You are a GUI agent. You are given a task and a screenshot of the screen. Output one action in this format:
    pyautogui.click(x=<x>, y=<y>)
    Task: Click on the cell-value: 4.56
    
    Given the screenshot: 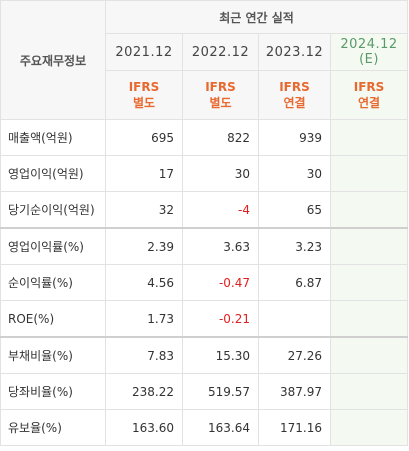 What is the action you would take?
    pyautogui.click(x=144, y=282)
    